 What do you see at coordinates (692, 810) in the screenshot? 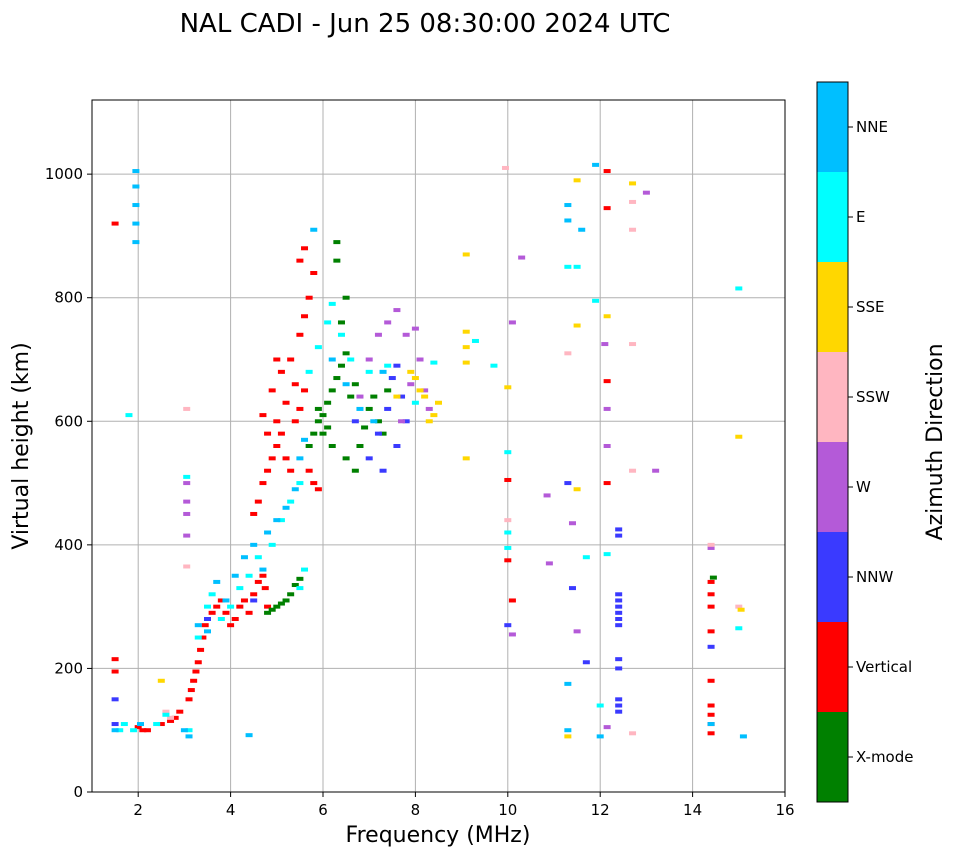
I see `x-tick-label: 14` at bounding box center [692, 810].